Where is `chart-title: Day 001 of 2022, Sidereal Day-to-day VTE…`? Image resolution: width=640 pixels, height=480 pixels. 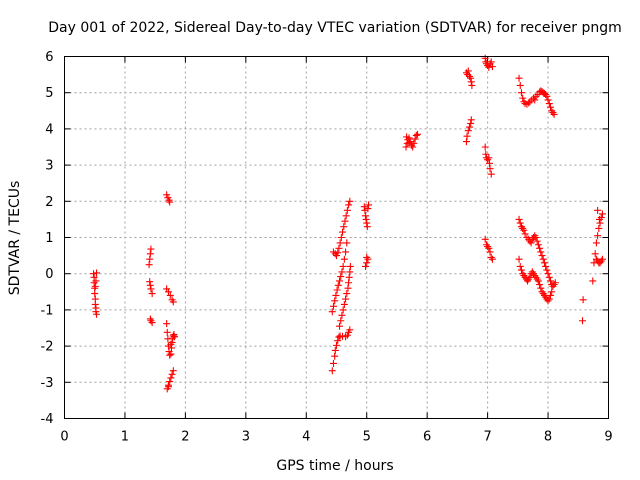 chart-title: Day 001 of 2022, Sidereal Day-to-day VTE… is located at coordinates (335, 28).